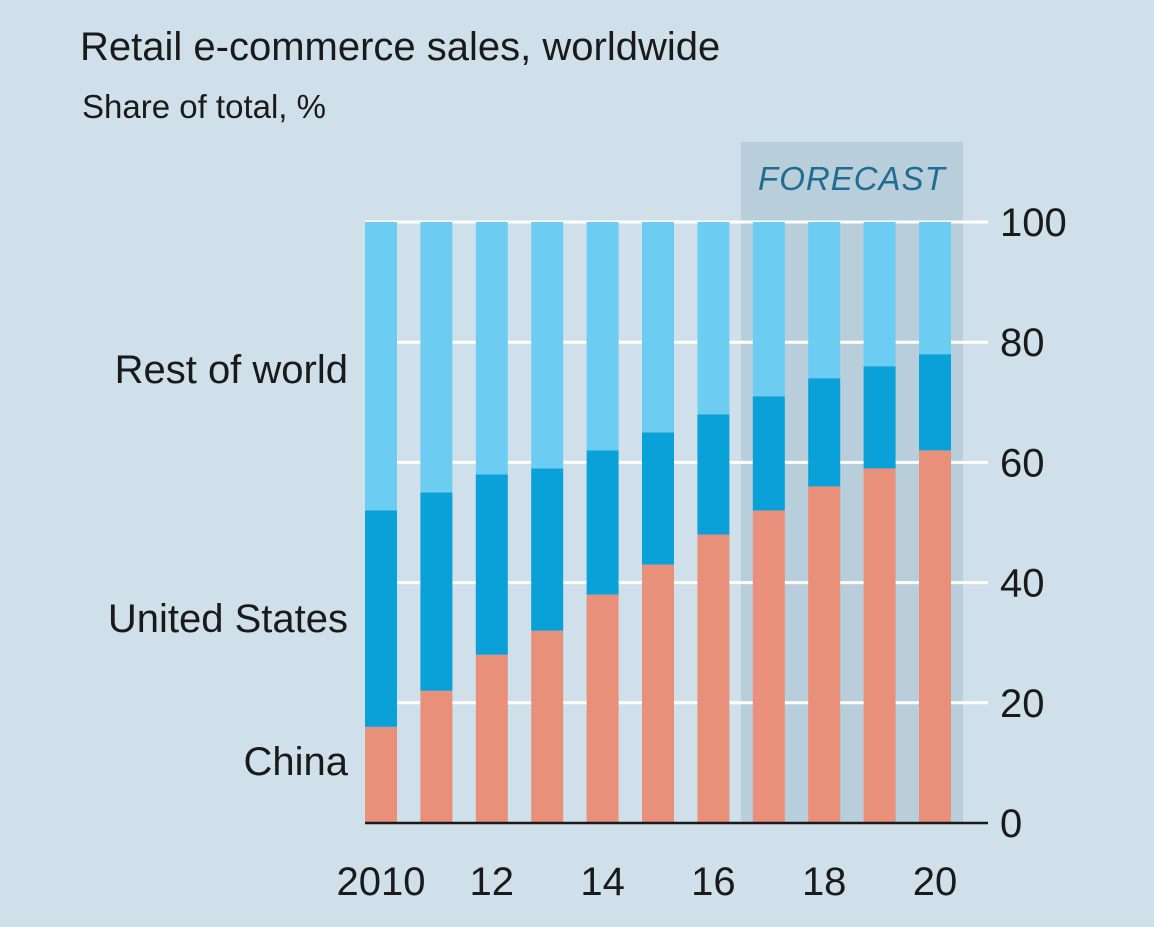  Describe the element at coordinates (381, 366) in the screenshot. I see `bar-rest-of-world-2010` at that location.